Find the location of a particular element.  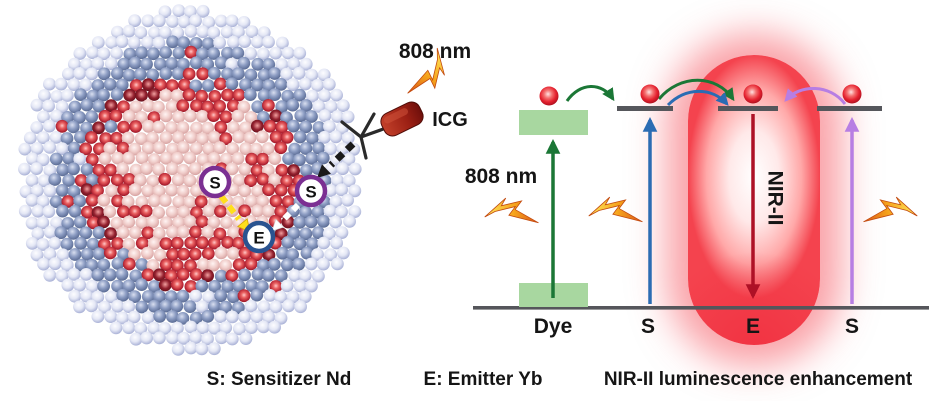

sensitizer-to-emitter-arc-blue is located at coordinates (697, 98).